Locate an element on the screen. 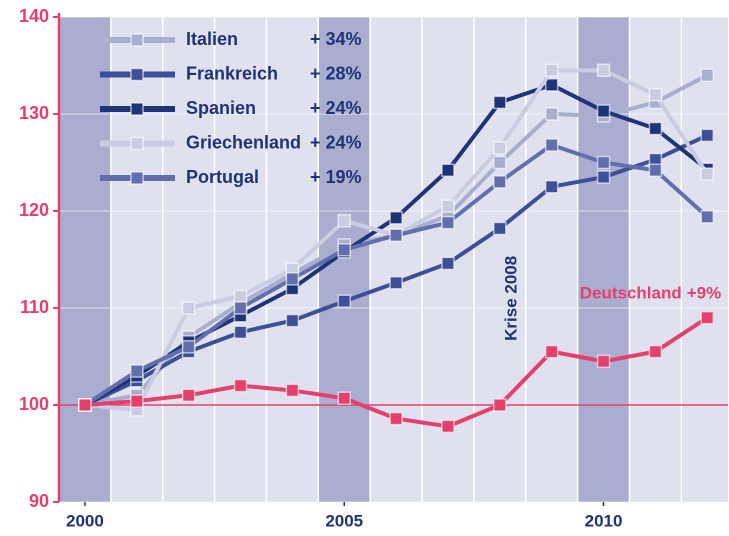  legend-label: Spanien is located at coordinates (221, 108).